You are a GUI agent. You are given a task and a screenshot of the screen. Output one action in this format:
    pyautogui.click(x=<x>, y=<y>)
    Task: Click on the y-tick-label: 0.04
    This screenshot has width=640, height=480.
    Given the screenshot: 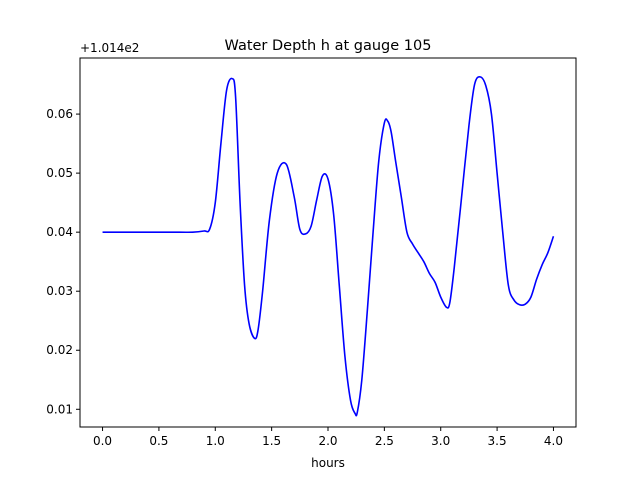 What is the action you would take?
    pyautogui.click(x=59, y=232)
    